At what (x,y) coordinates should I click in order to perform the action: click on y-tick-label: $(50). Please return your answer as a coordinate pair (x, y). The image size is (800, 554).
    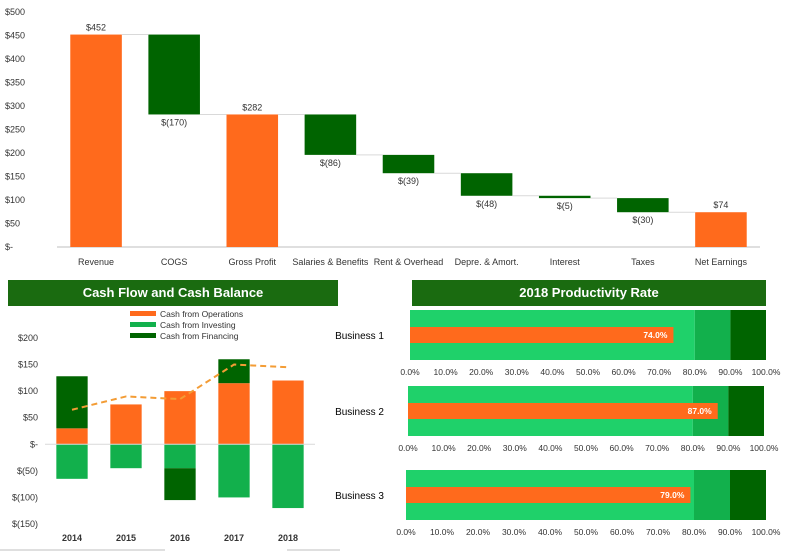
    Looking at the image, I should click on (27, 471).